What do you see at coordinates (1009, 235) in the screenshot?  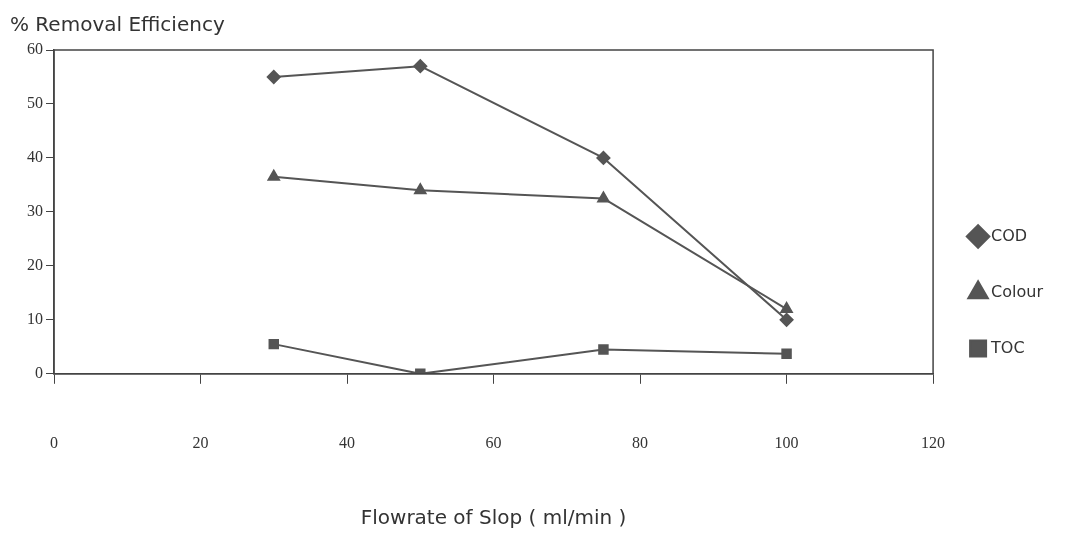 I see `legend-label: COD` at bounding box center [1009, 235].